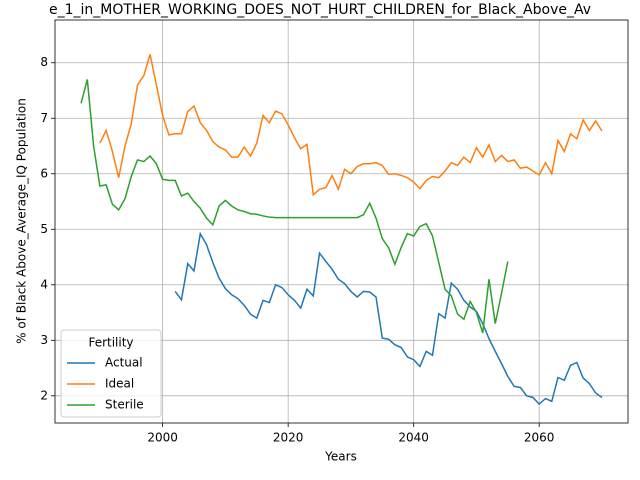  What do you see at coordinates (44, 340) in the screenshot?
I see `y-tick-label: 3` at bounding box center [44, 340].